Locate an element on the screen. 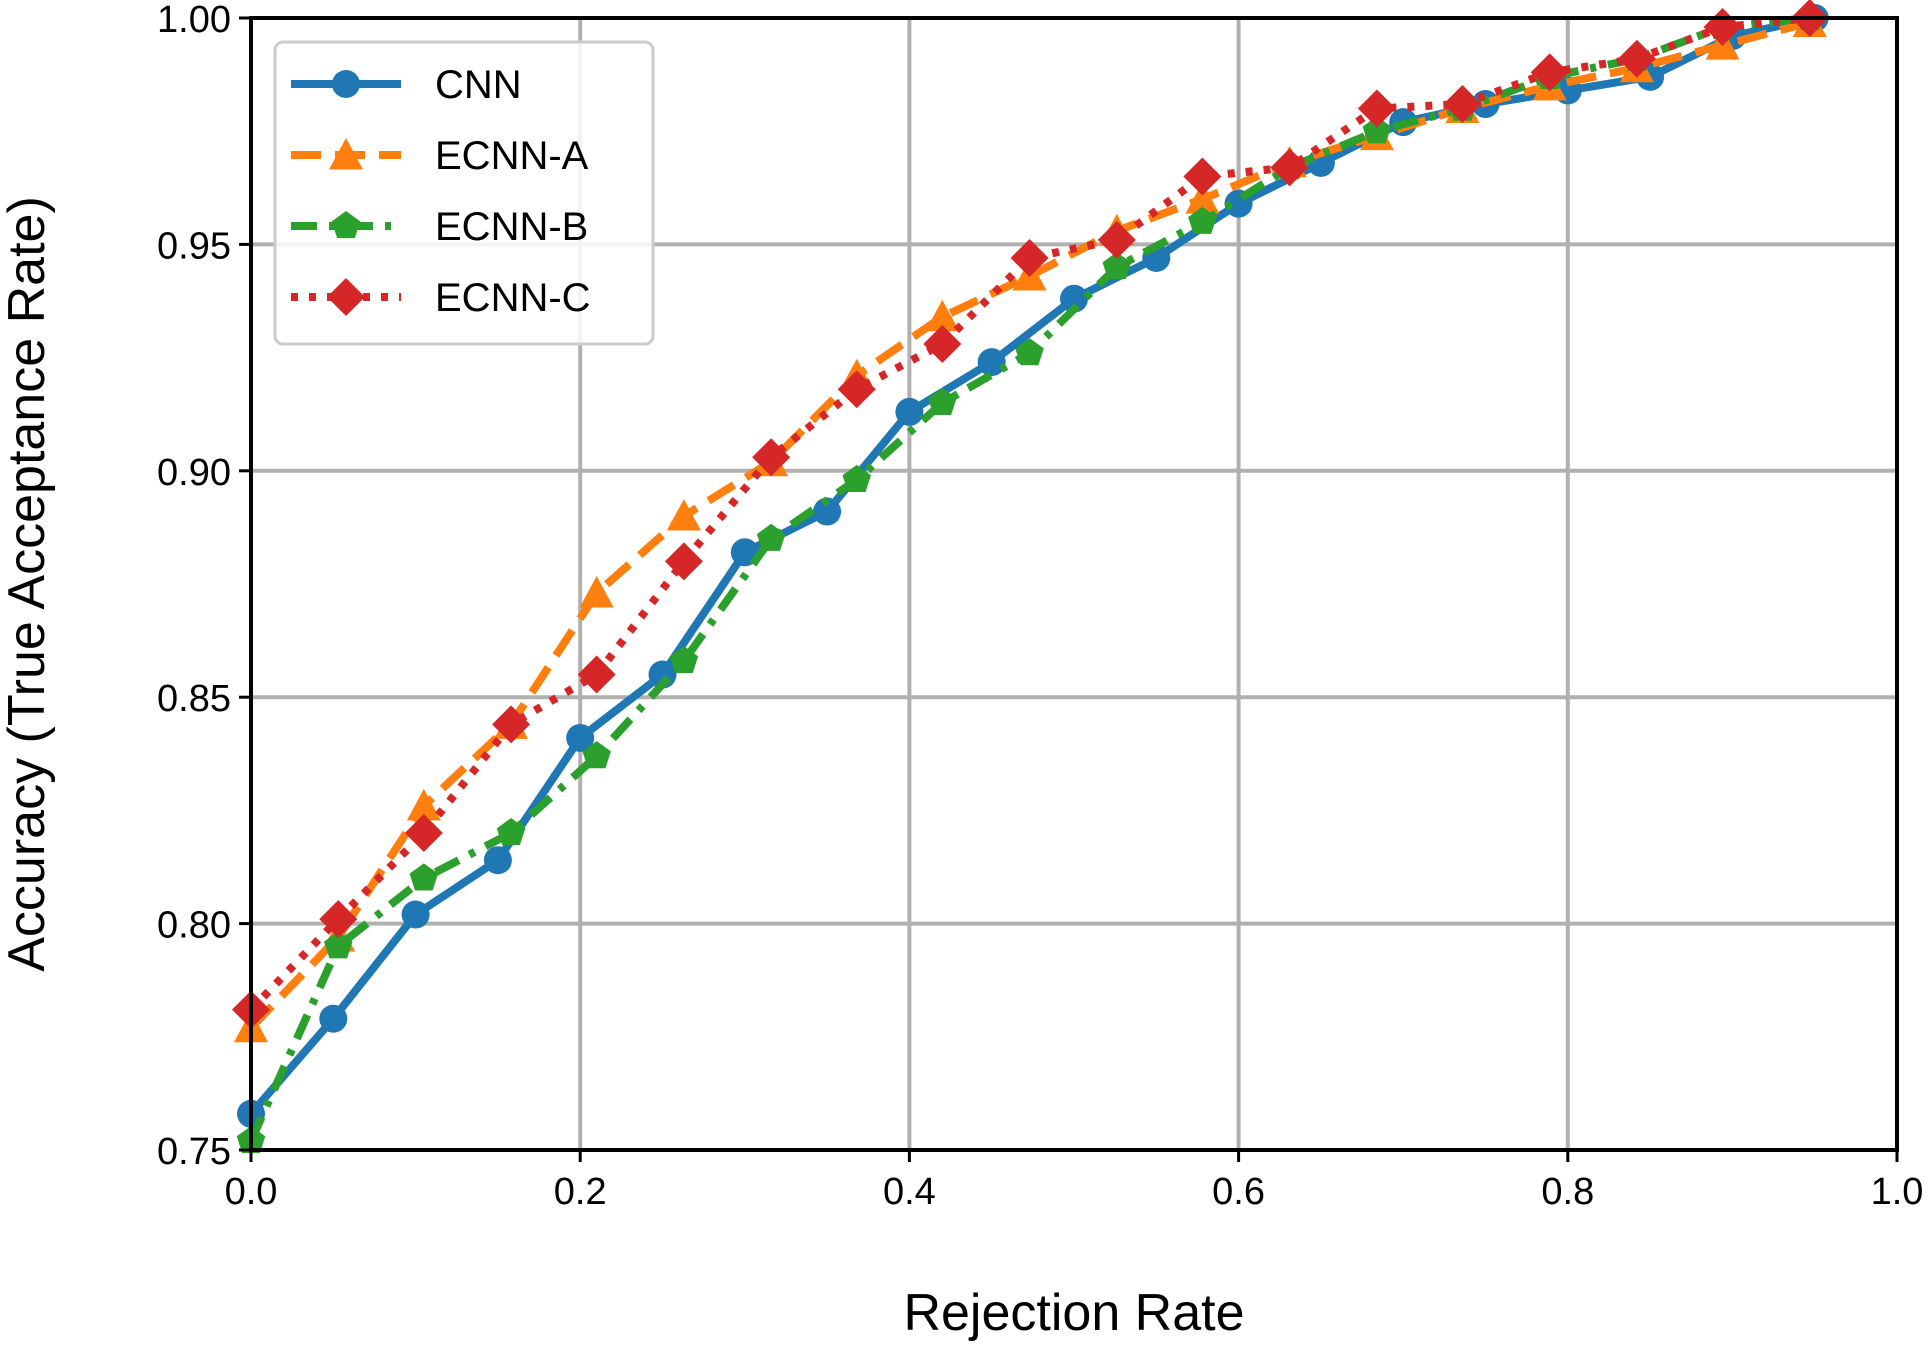 This screenshot has width=1931, height=1349. y-tick-label: 0.80 is located at coordinates (194, 926).